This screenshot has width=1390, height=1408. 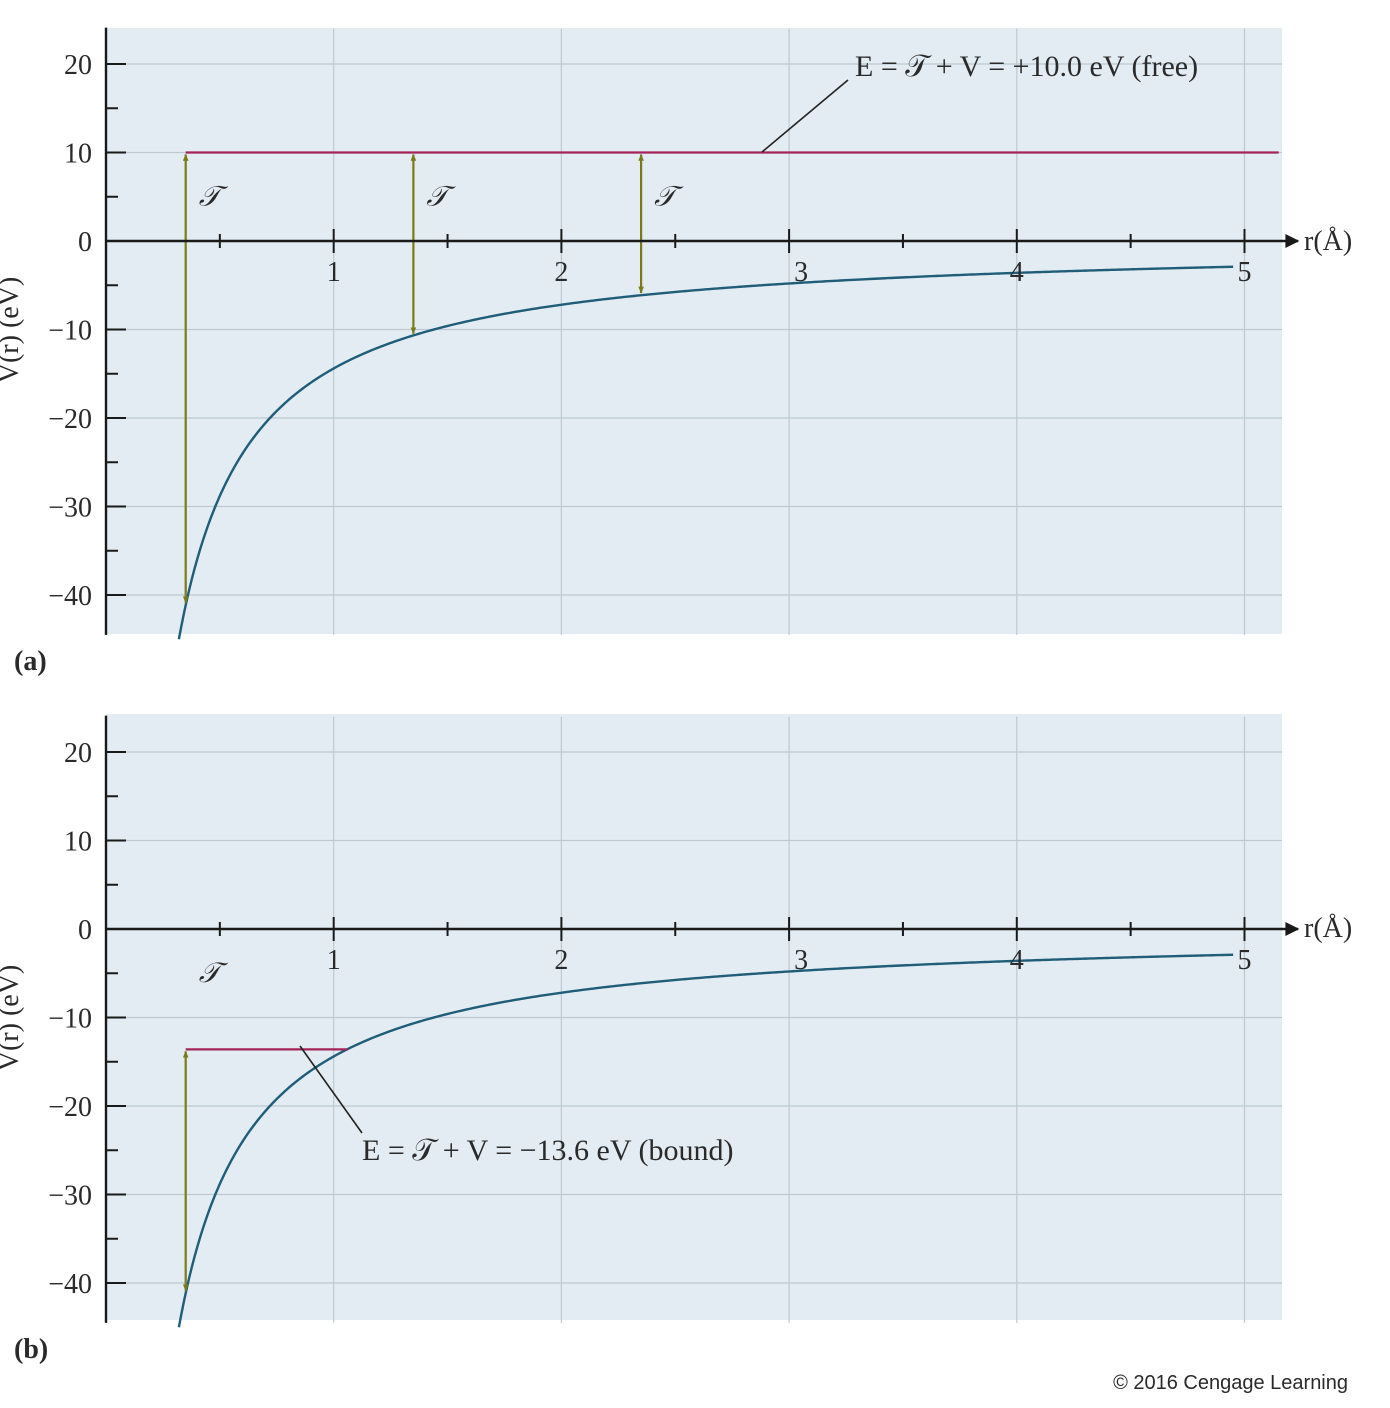 I want to click on panel-label: (b), so click(x=31, y=1349).